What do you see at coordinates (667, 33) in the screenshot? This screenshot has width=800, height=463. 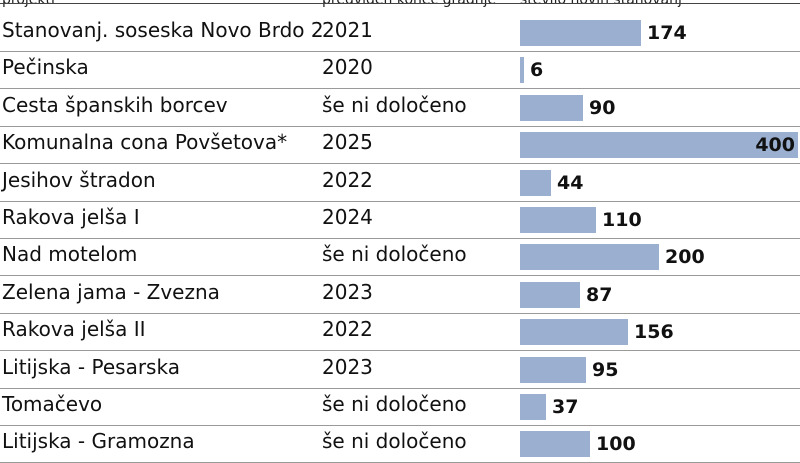 I see `bar-value-label: 174` at bounding box center [667, 33].